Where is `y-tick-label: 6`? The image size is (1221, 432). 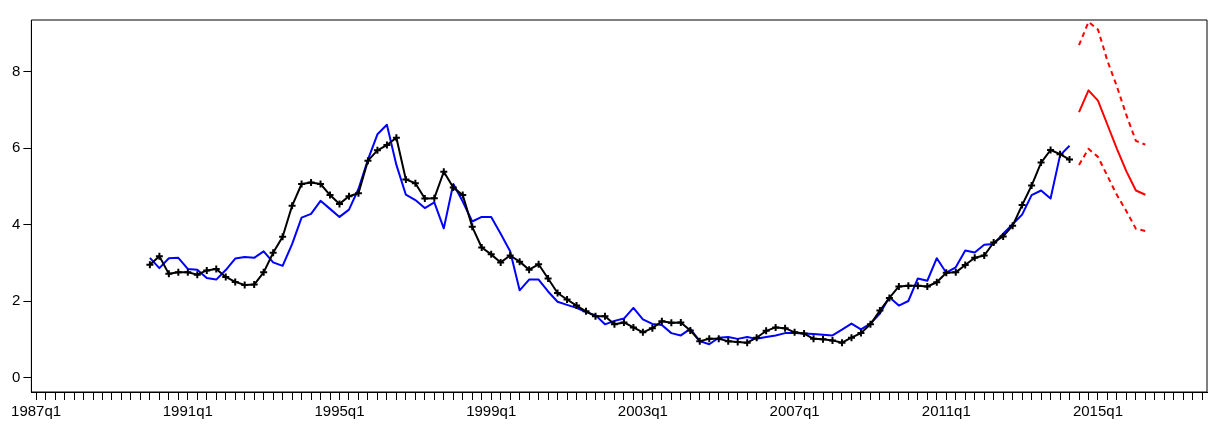
y-tick-label: 6 is located at coordinates (16, 147).